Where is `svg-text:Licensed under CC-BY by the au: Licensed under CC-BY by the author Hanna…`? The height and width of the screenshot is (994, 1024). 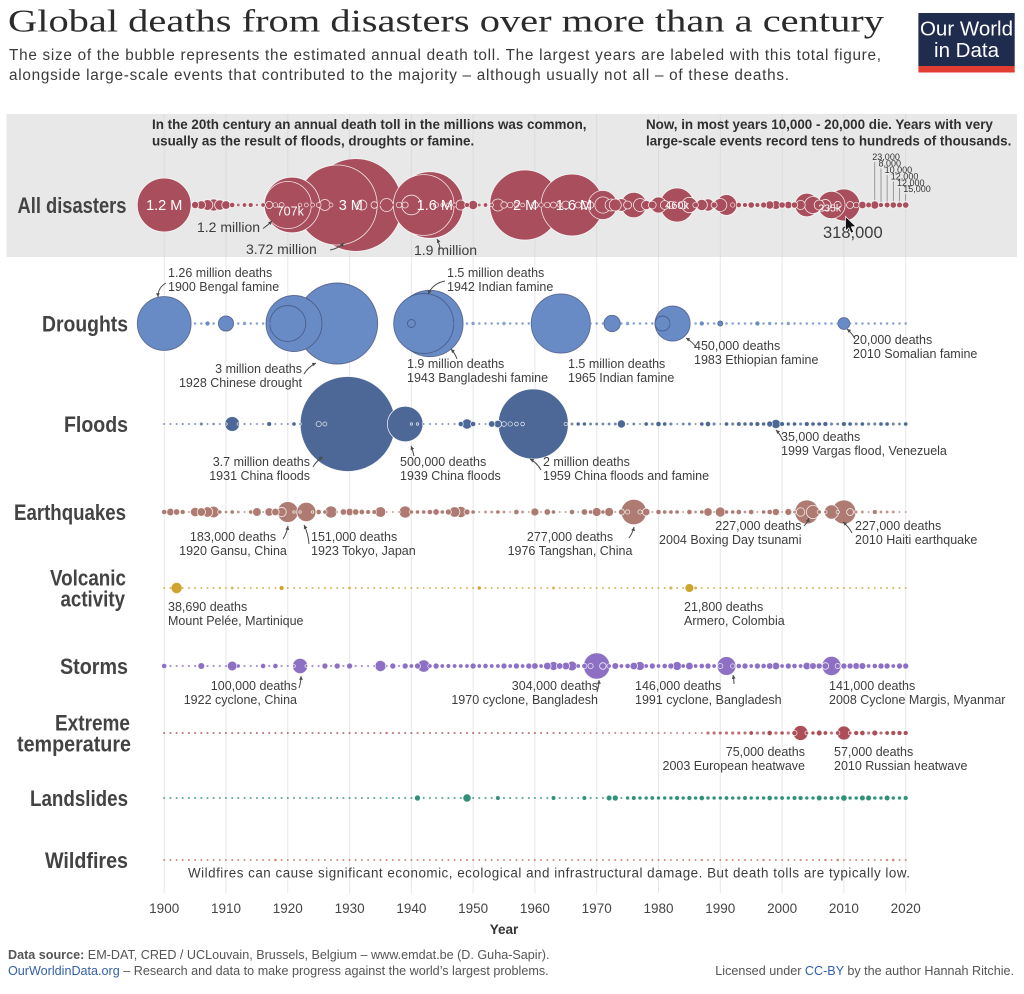 svg-text:Licensed under CC-BY by the au: Licensed under CC-BY by the author Hanna… is located at coordinates (864, 971).